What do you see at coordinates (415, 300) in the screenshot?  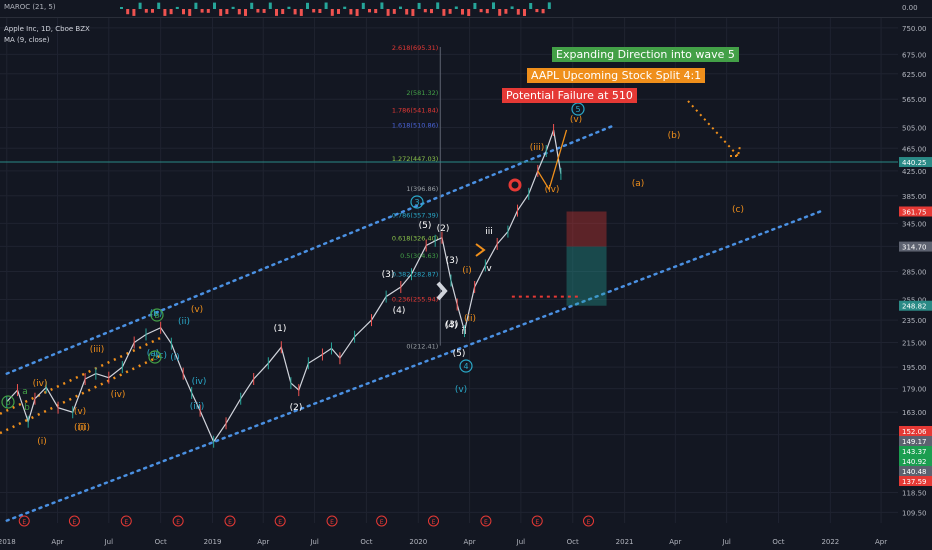 I see `fib-level-label: 0.236(255.94)` at bounding box center [415, 300].